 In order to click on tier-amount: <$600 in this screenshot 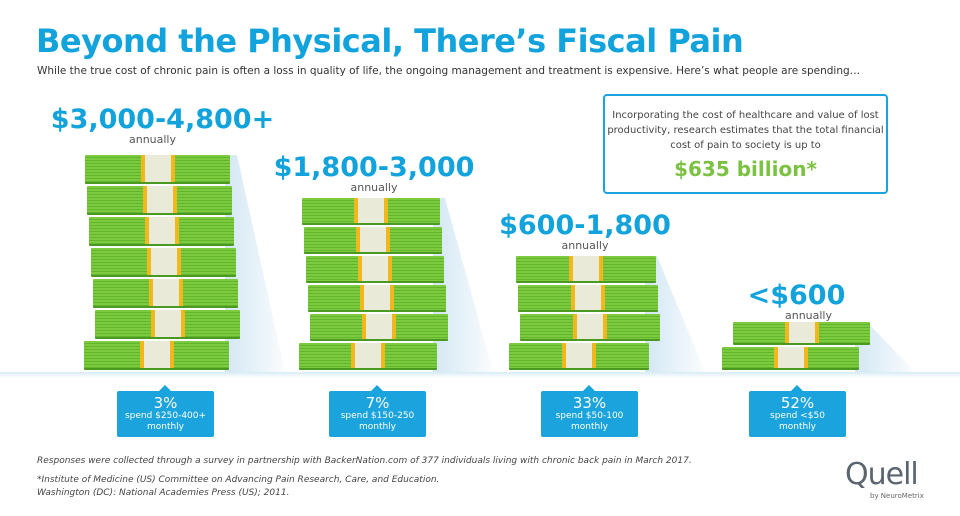, I will do `click(796, 295)`.